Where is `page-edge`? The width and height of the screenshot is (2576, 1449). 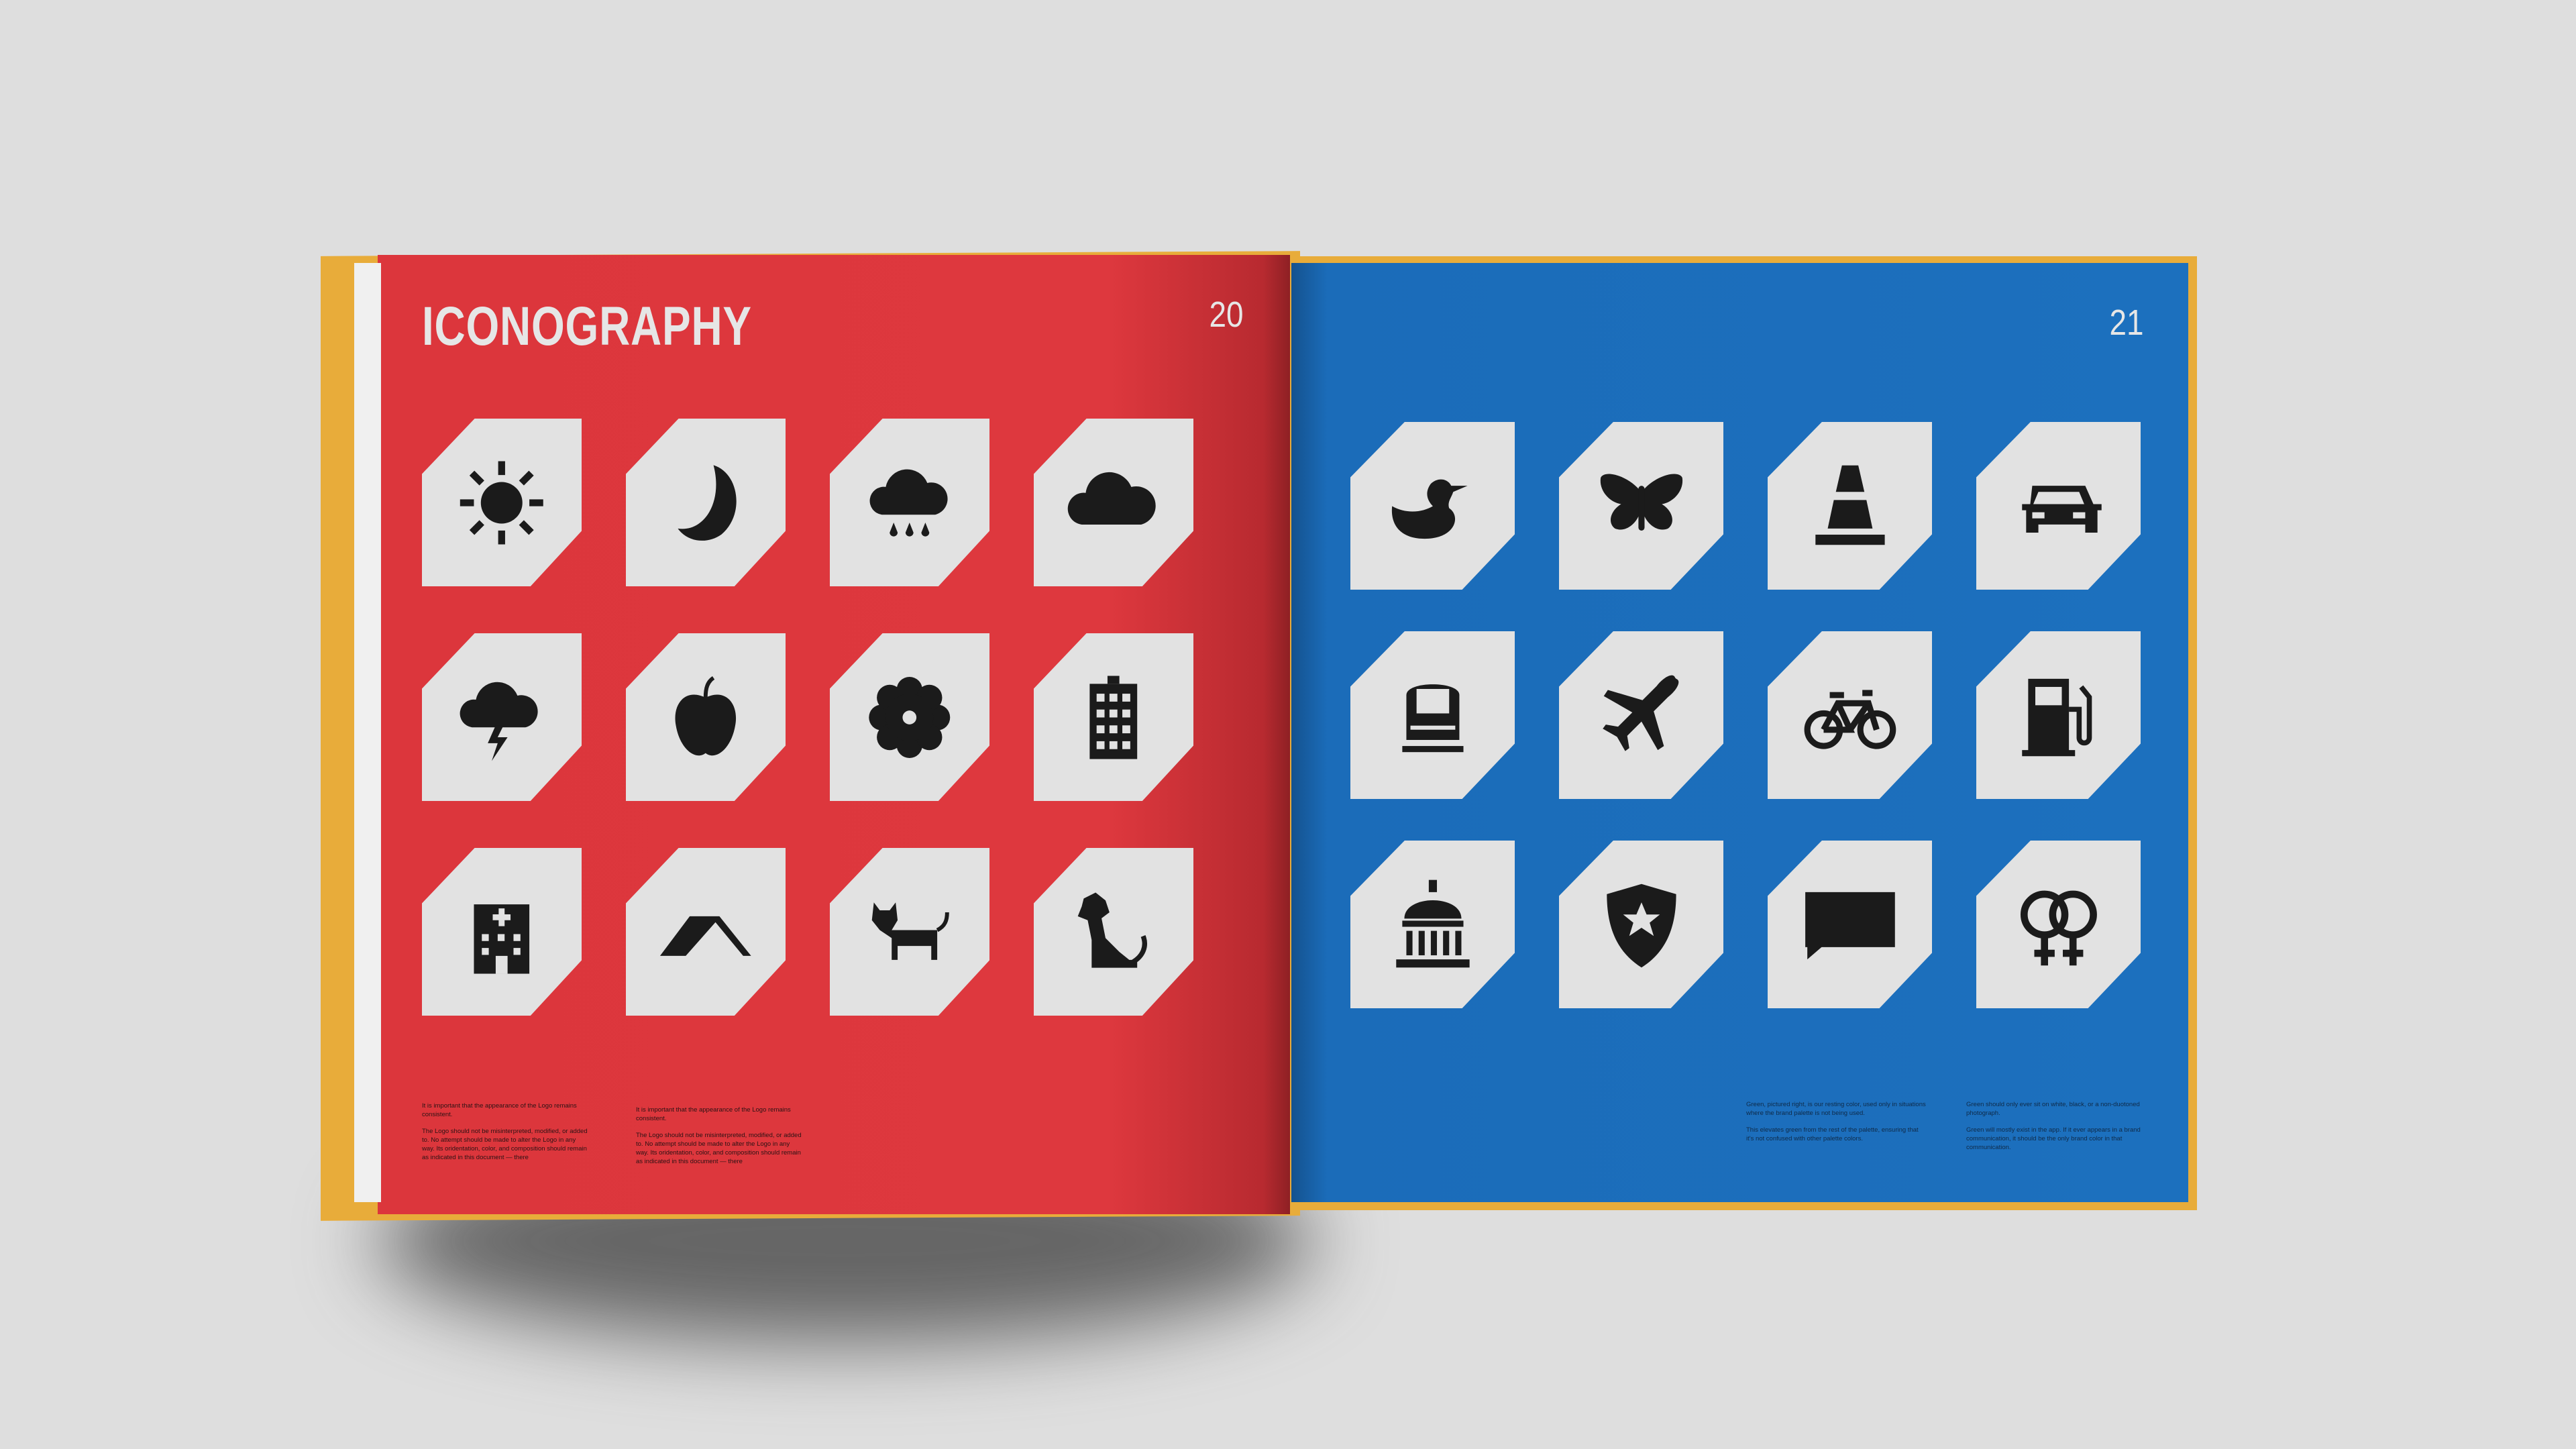 page-edge is located at coordinates (367, 732).